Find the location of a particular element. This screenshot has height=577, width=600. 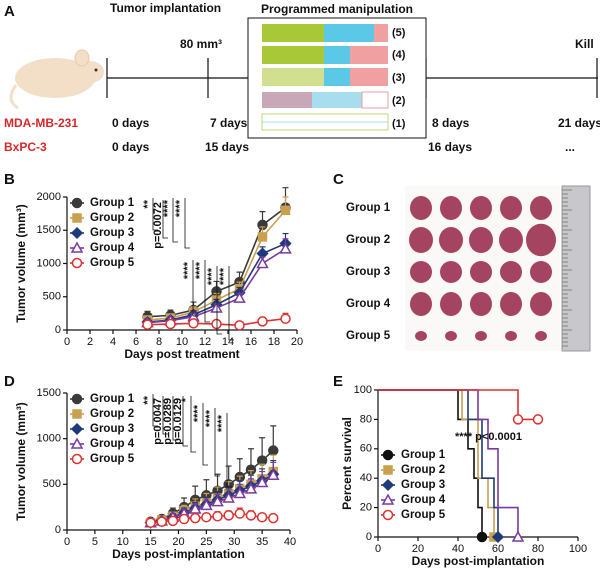

y-axis-label: Percent survival is located at coordinates (347, 463).